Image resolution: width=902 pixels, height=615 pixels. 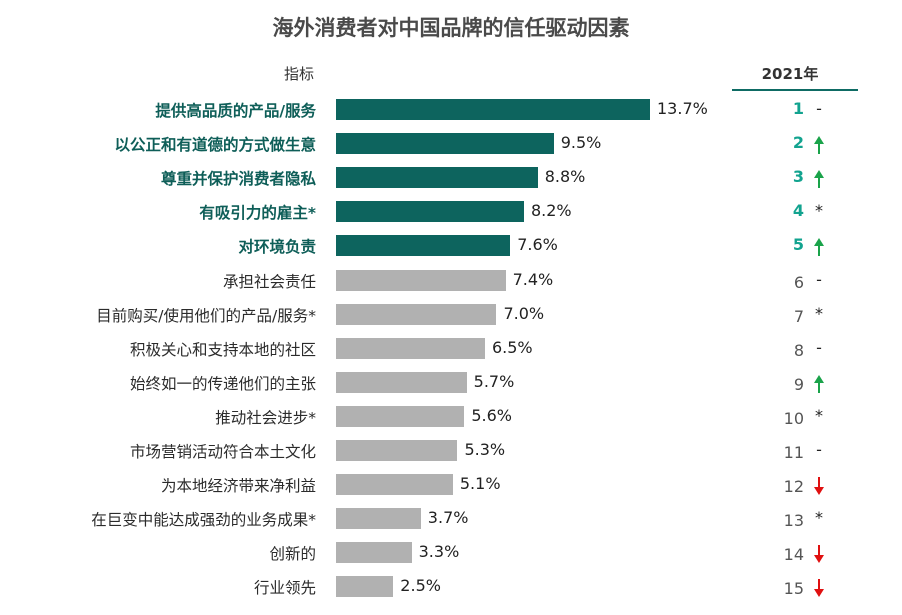 I want to click on category-label: 承担社会责任, so click(x=269, y=281).